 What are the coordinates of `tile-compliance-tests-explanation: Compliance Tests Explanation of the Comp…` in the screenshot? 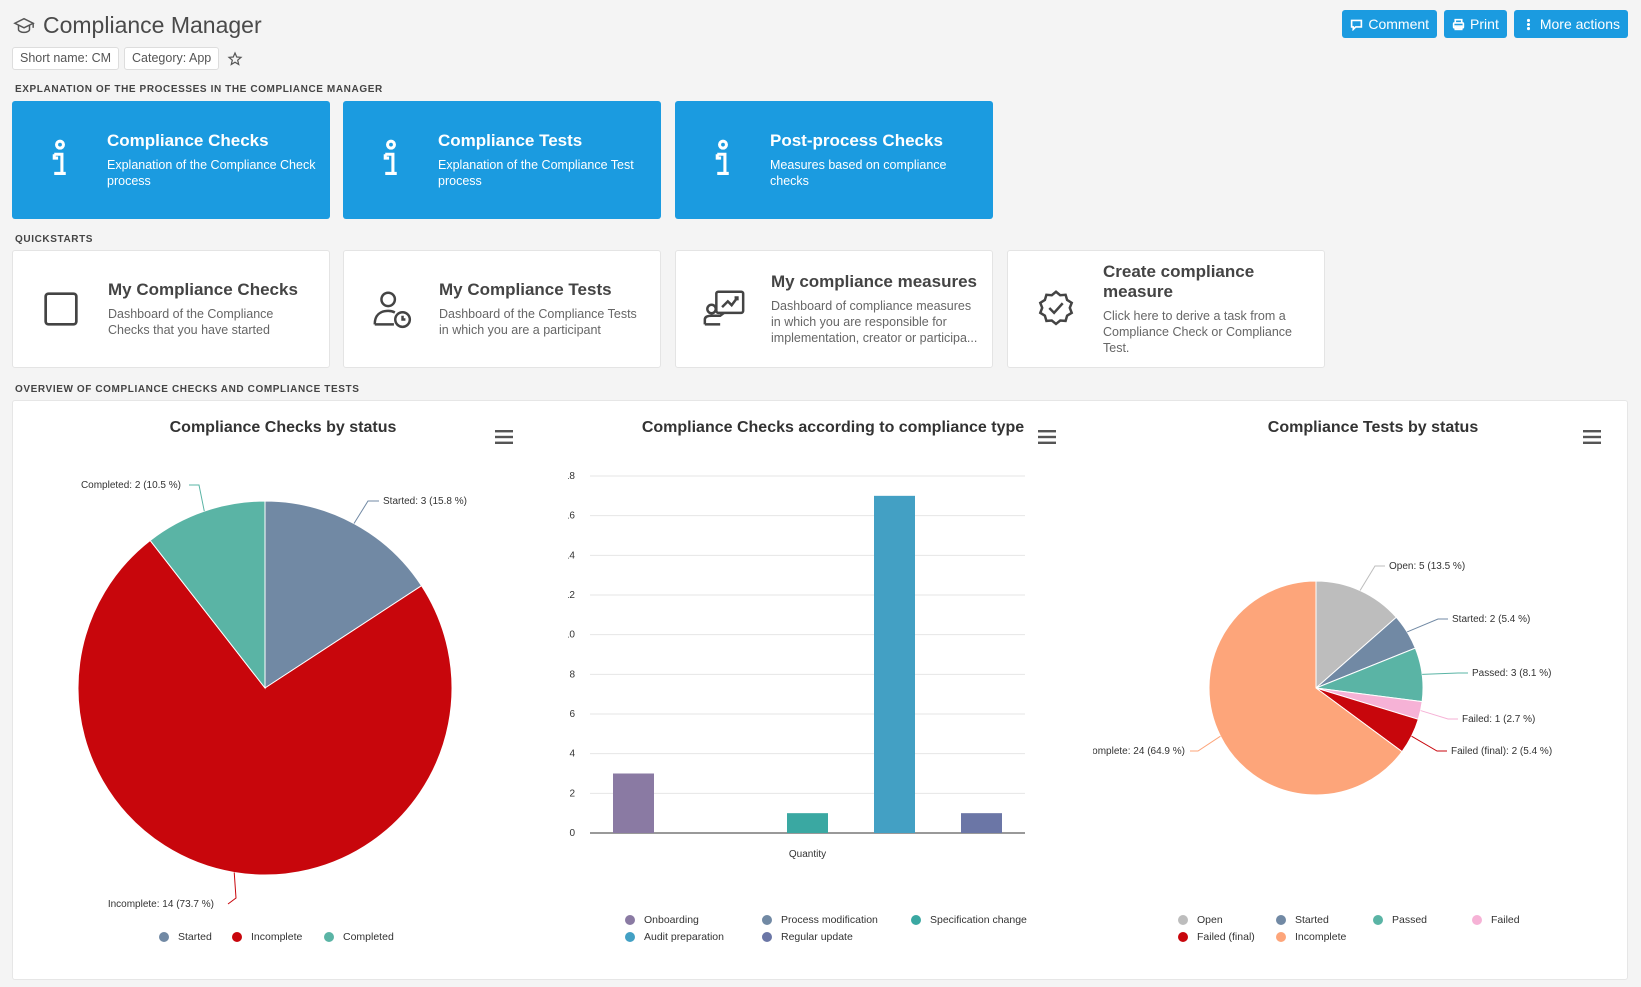 It's located at (502, 160).